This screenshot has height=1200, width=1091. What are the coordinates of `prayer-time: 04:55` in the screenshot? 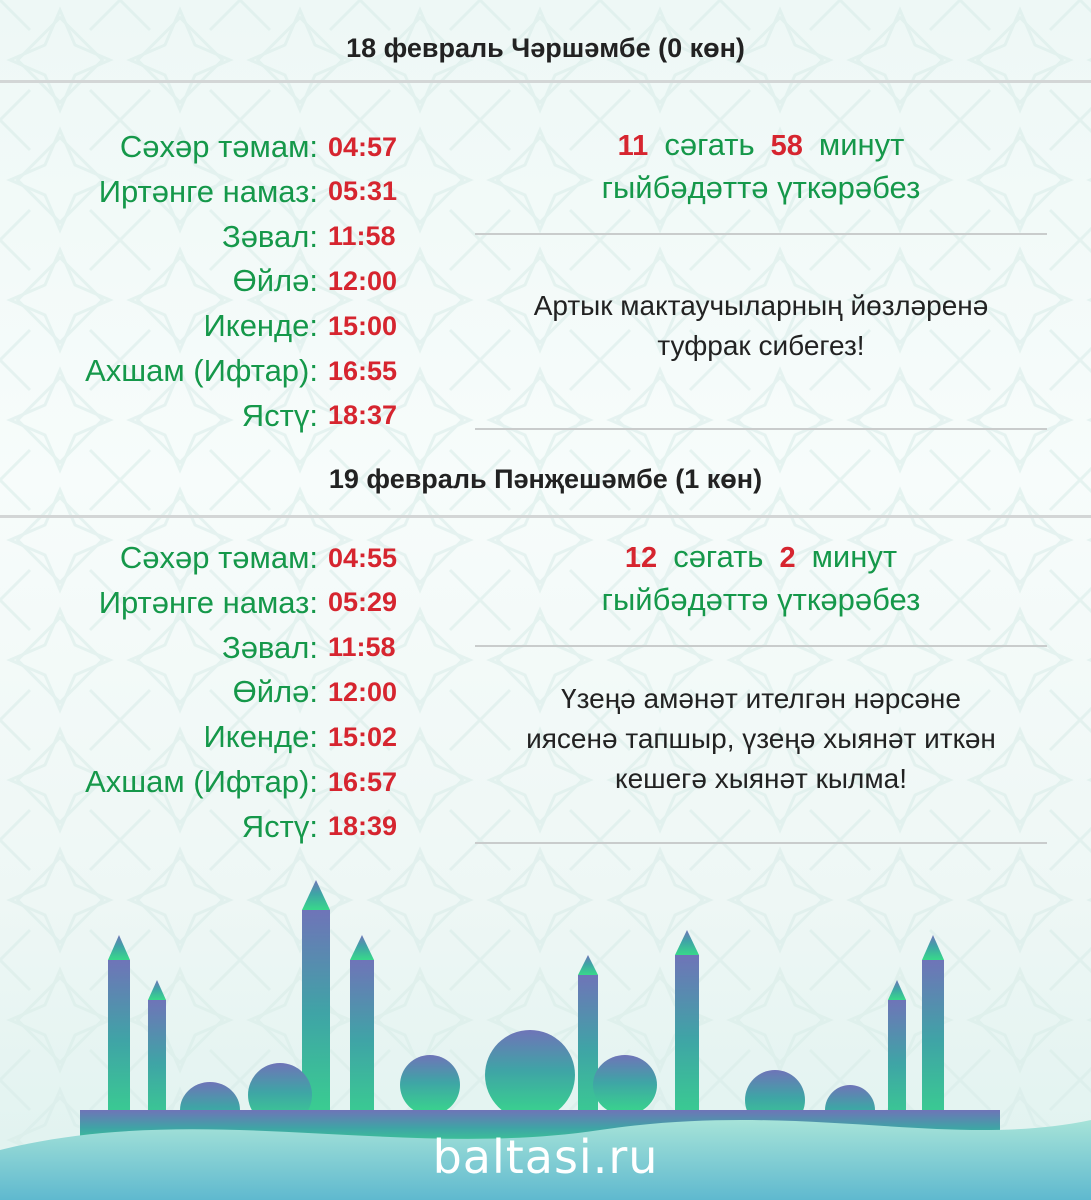 It's located at (363, 557).